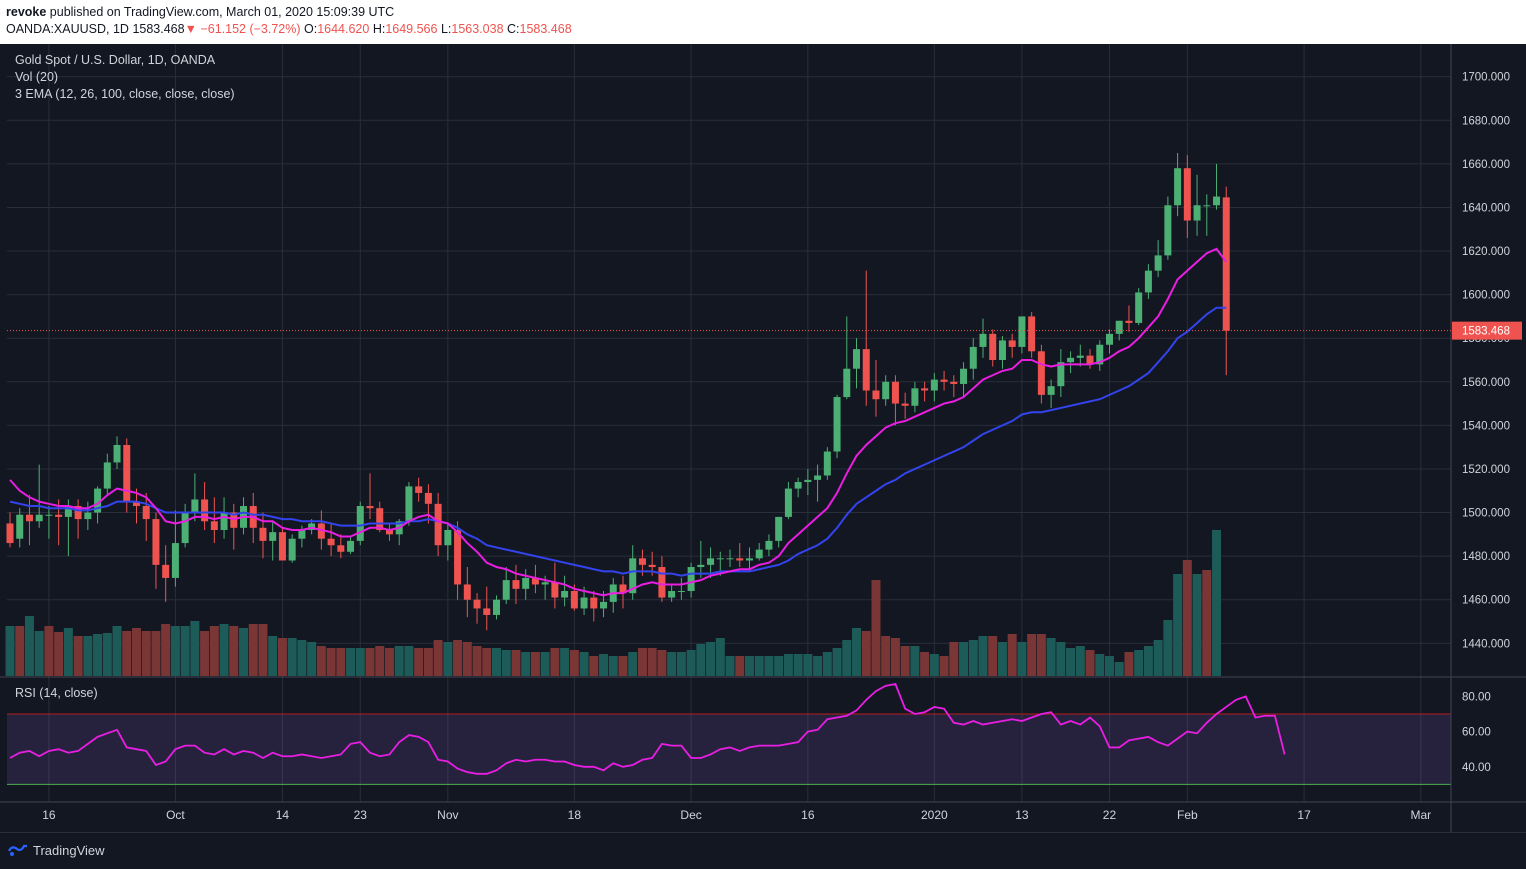  Describe the element at coordinates (69, 850) in the screenshot. I see `tradingview-brand: TradingView` at that location.